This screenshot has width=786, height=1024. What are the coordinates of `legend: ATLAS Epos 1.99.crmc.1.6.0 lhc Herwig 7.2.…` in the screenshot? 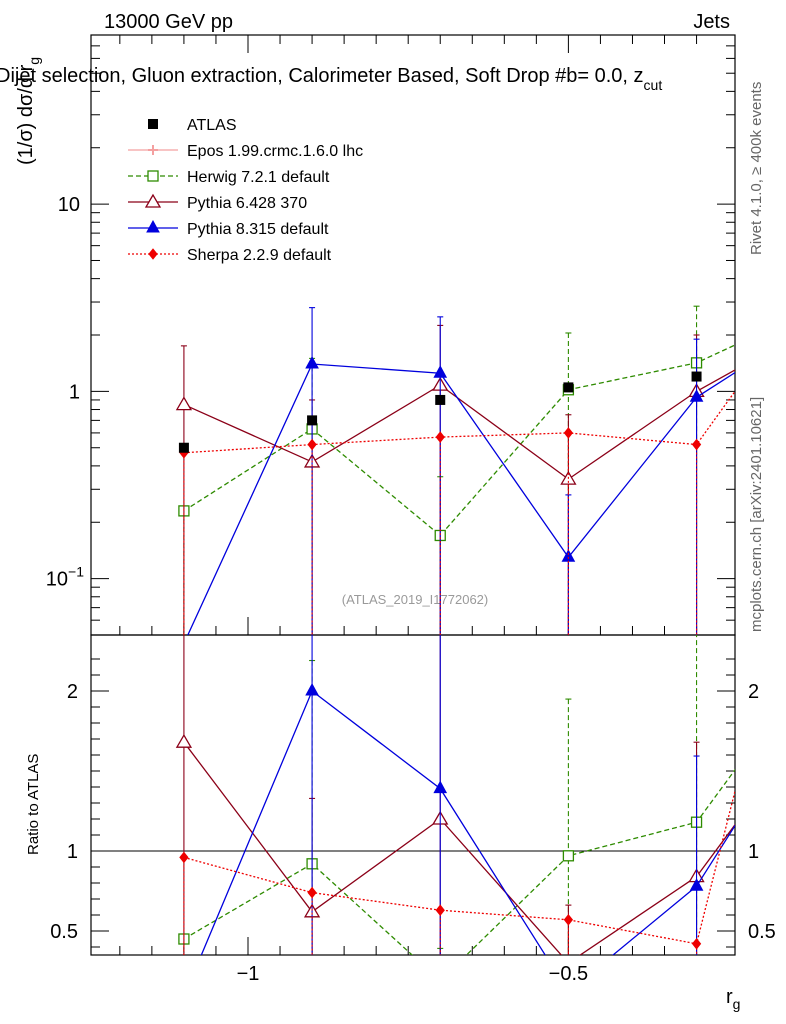 It's located at (245, 190).